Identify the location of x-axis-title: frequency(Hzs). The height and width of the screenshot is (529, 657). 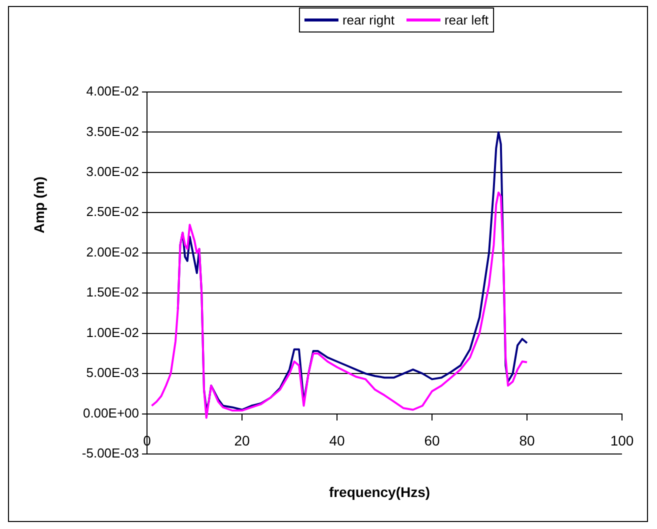
(379, 492).